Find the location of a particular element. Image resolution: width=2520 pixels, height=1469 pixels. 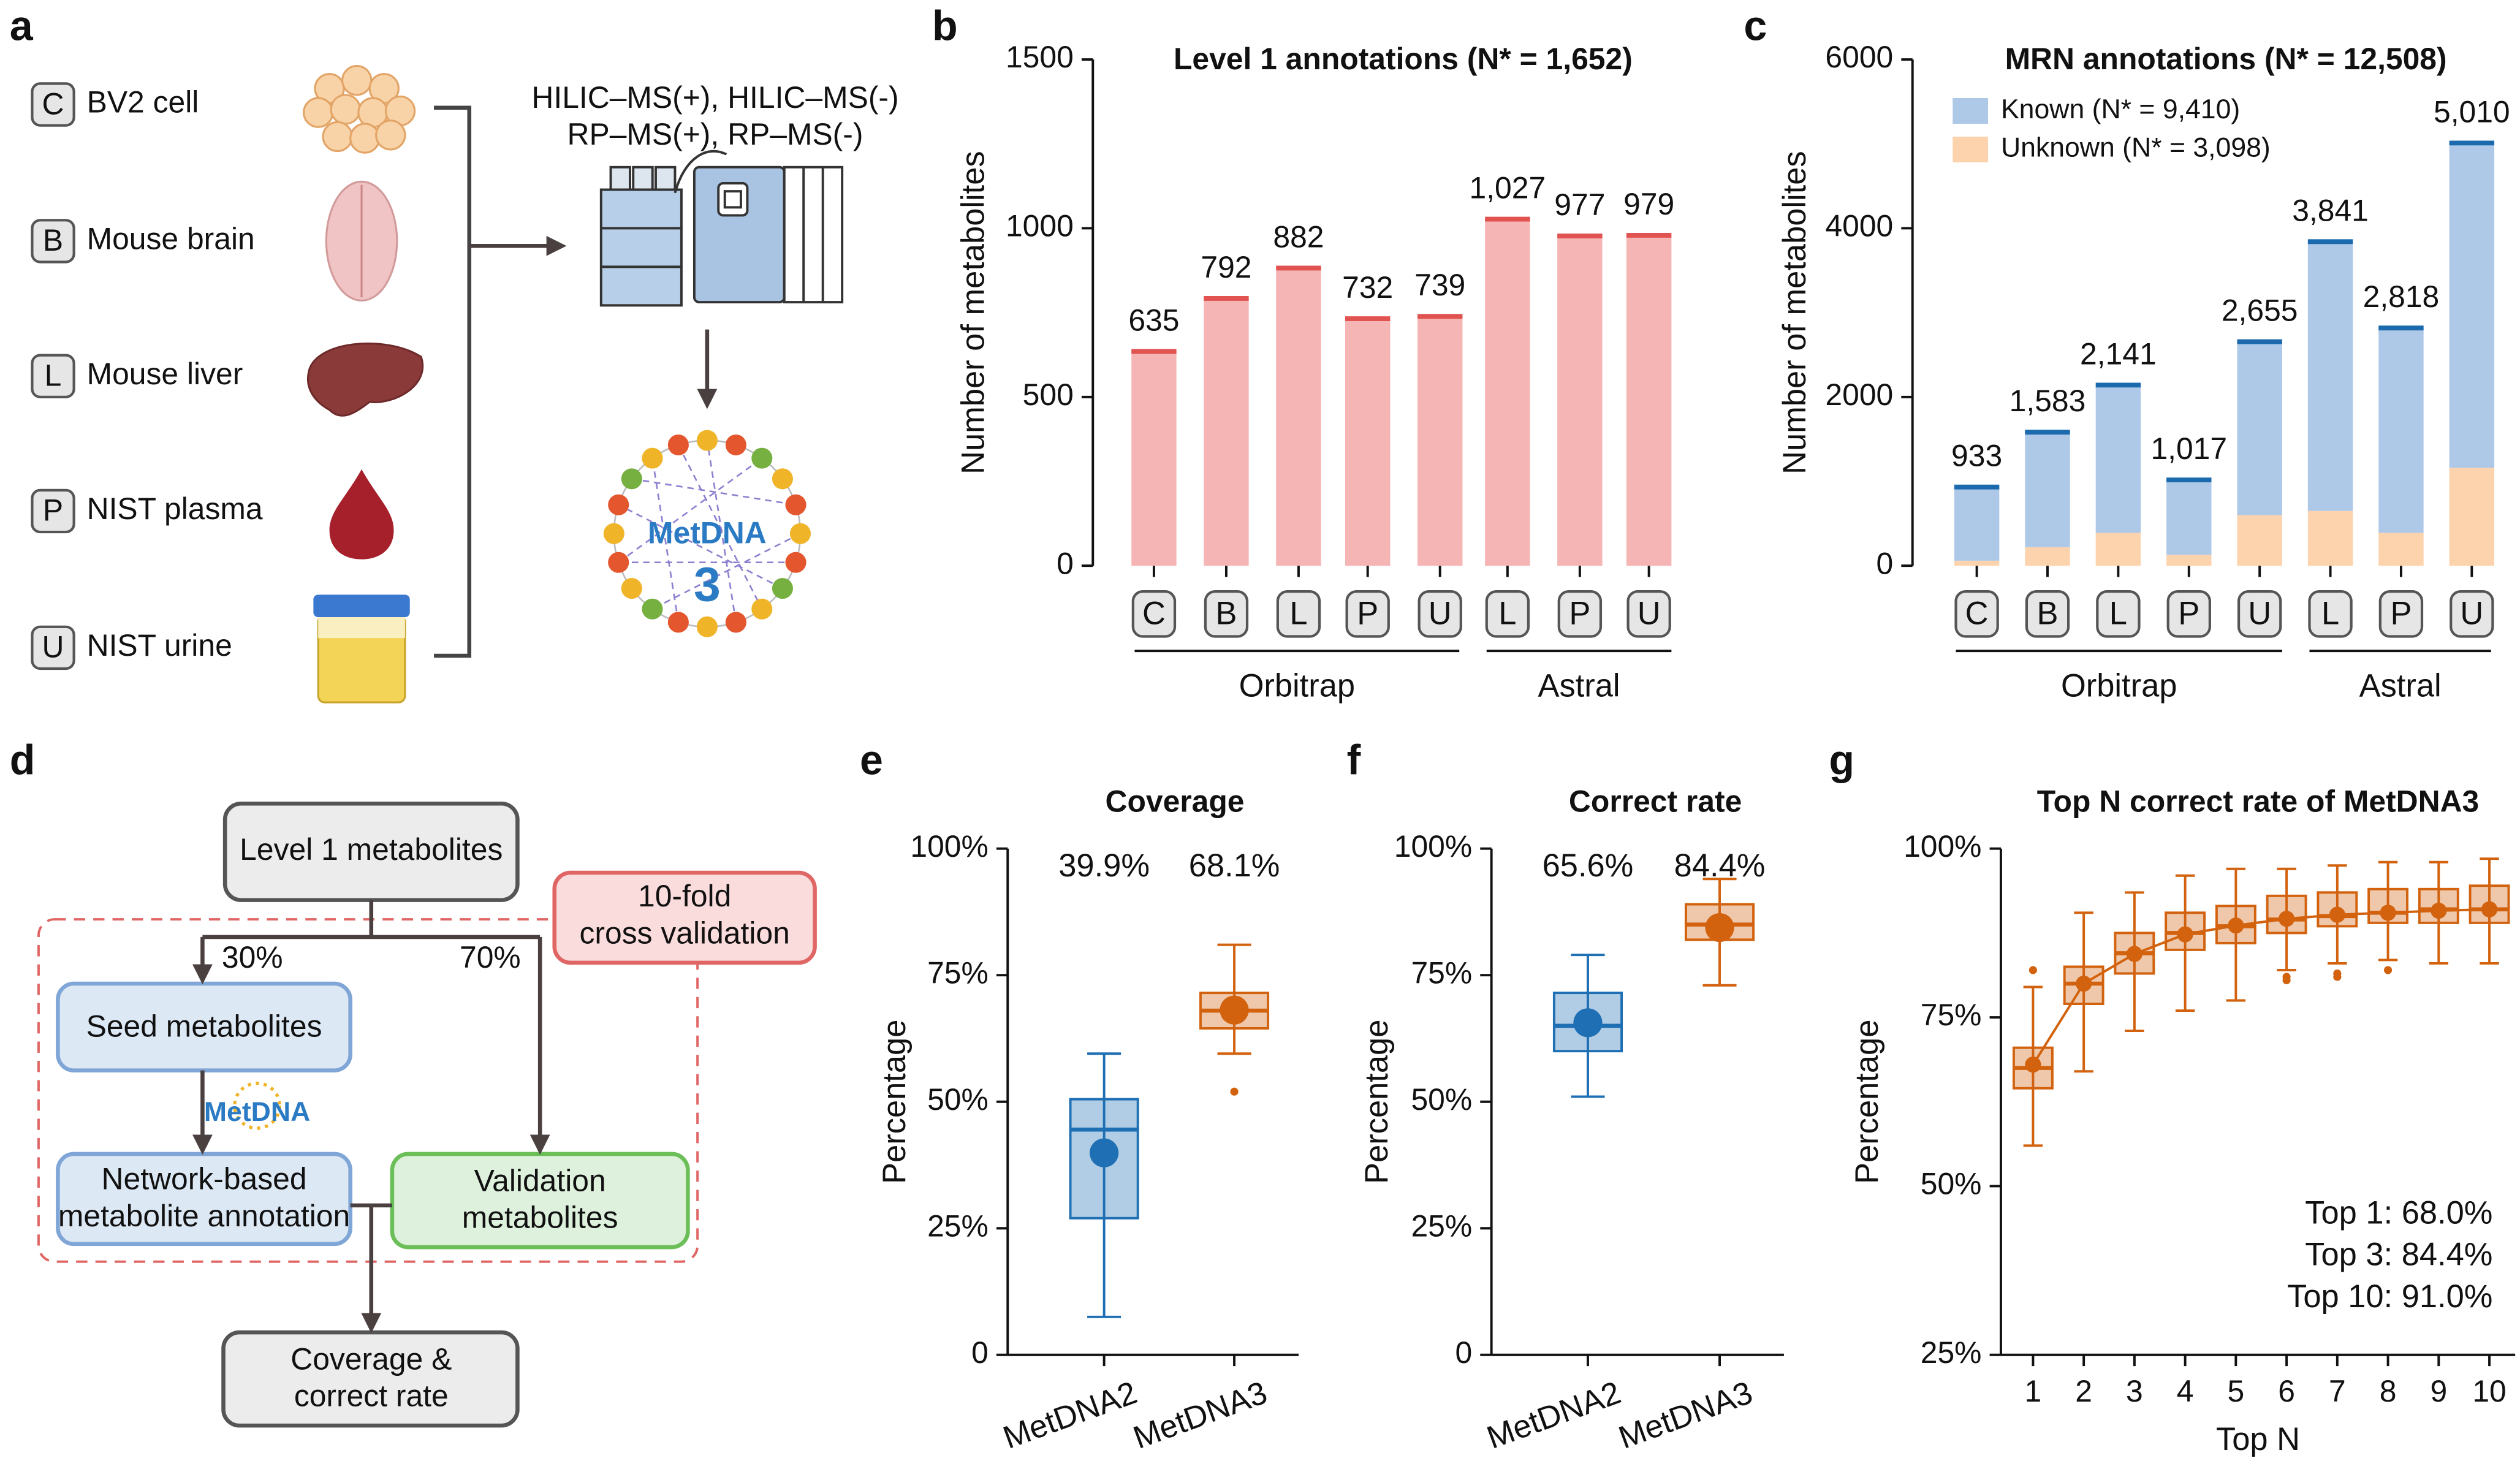

panel-label: f is located at coordinates (1354, 760).